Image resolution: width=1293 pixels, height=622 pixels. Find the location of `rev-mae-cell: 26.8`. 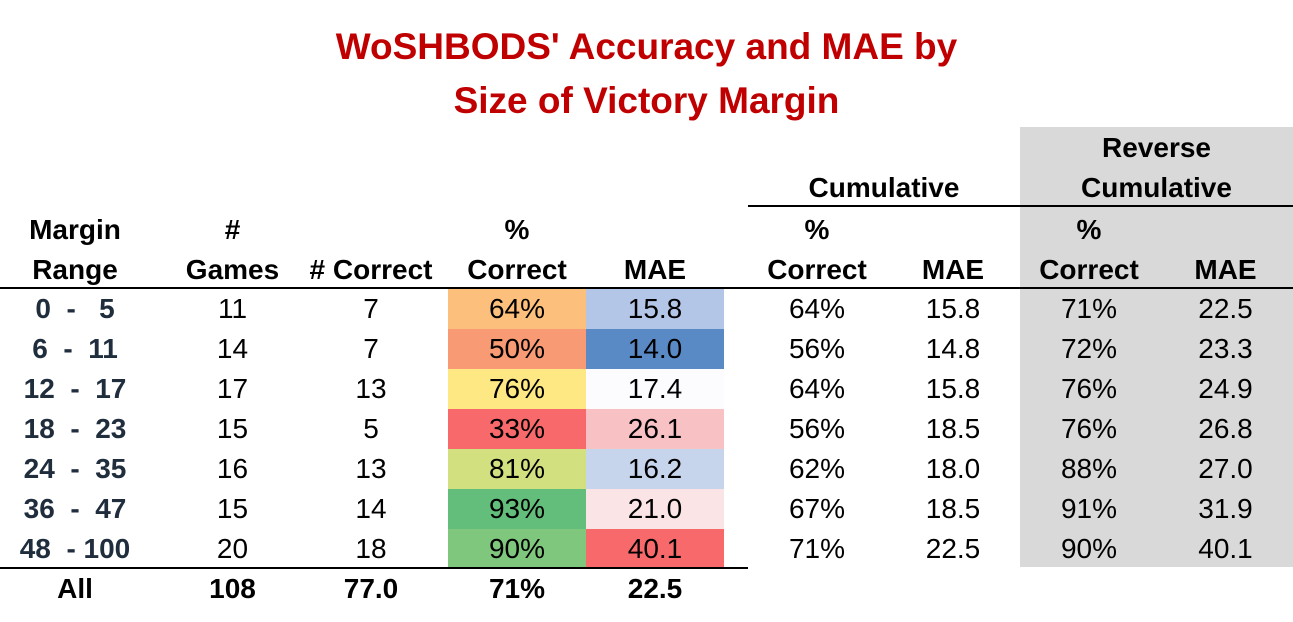

rev-mae-cell: 26.8 is located at coordinates (1225, 428).